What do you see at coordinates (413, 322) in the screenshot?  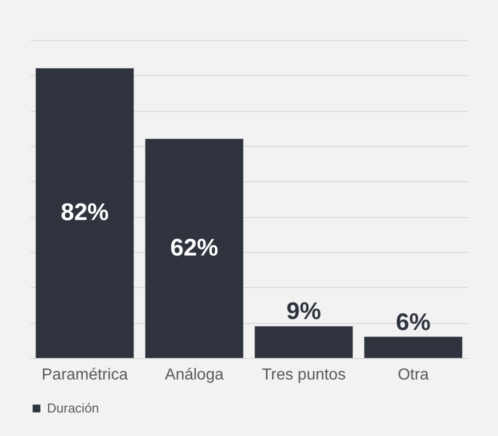 I see `data-label: 6%` at bounding box center [413, 322].